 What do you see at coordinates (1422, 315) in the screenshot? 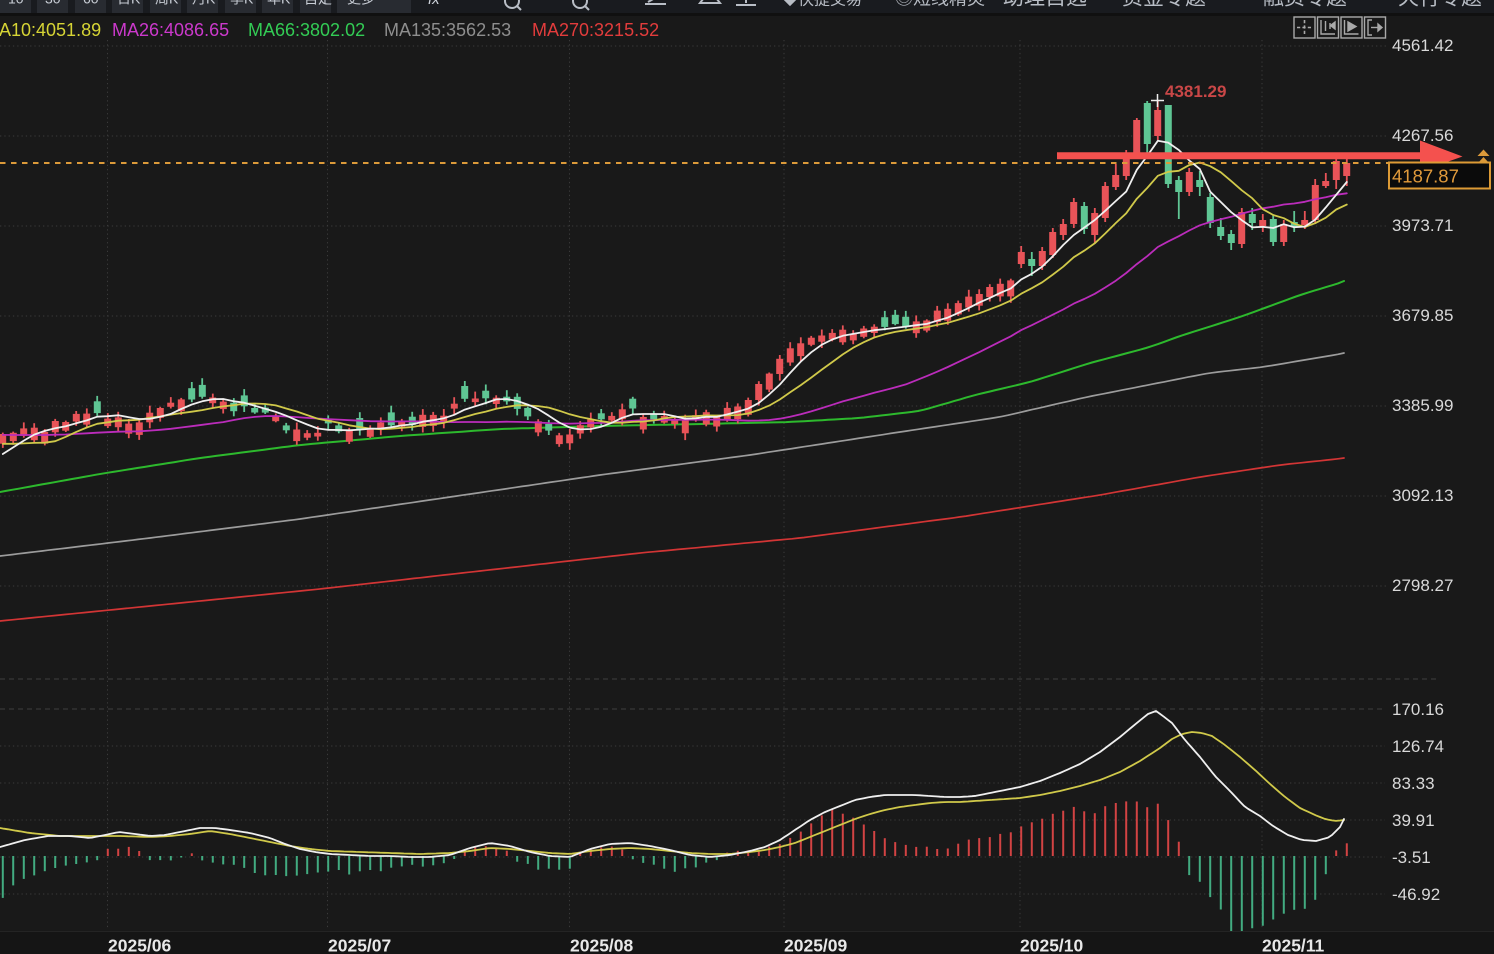
I see `svg-text: 3679.85` at bounding box center [1422, 315].